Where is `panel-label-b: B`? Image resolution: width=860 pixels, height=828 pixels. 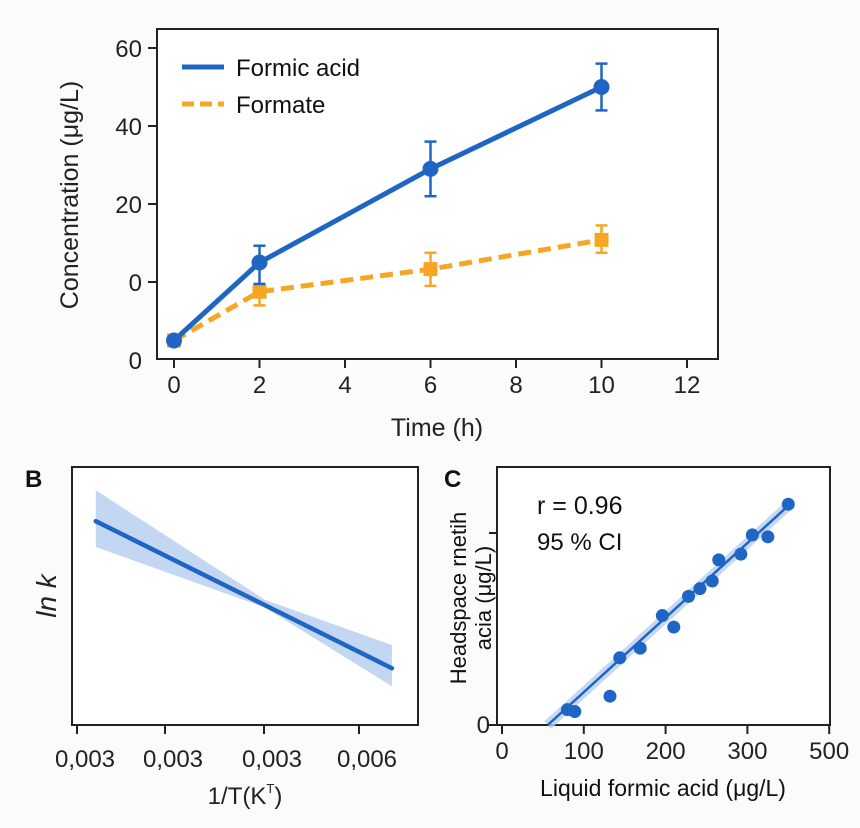
panel-label-b: B is located at coordinates (33, 479).